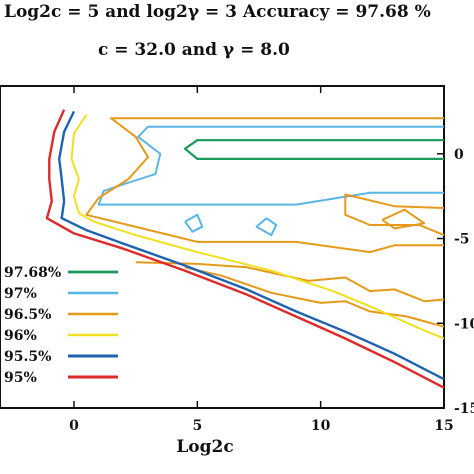 This screenshot has height=474, width=474. I want to click on legend-label: 95%, so click(20, 378).